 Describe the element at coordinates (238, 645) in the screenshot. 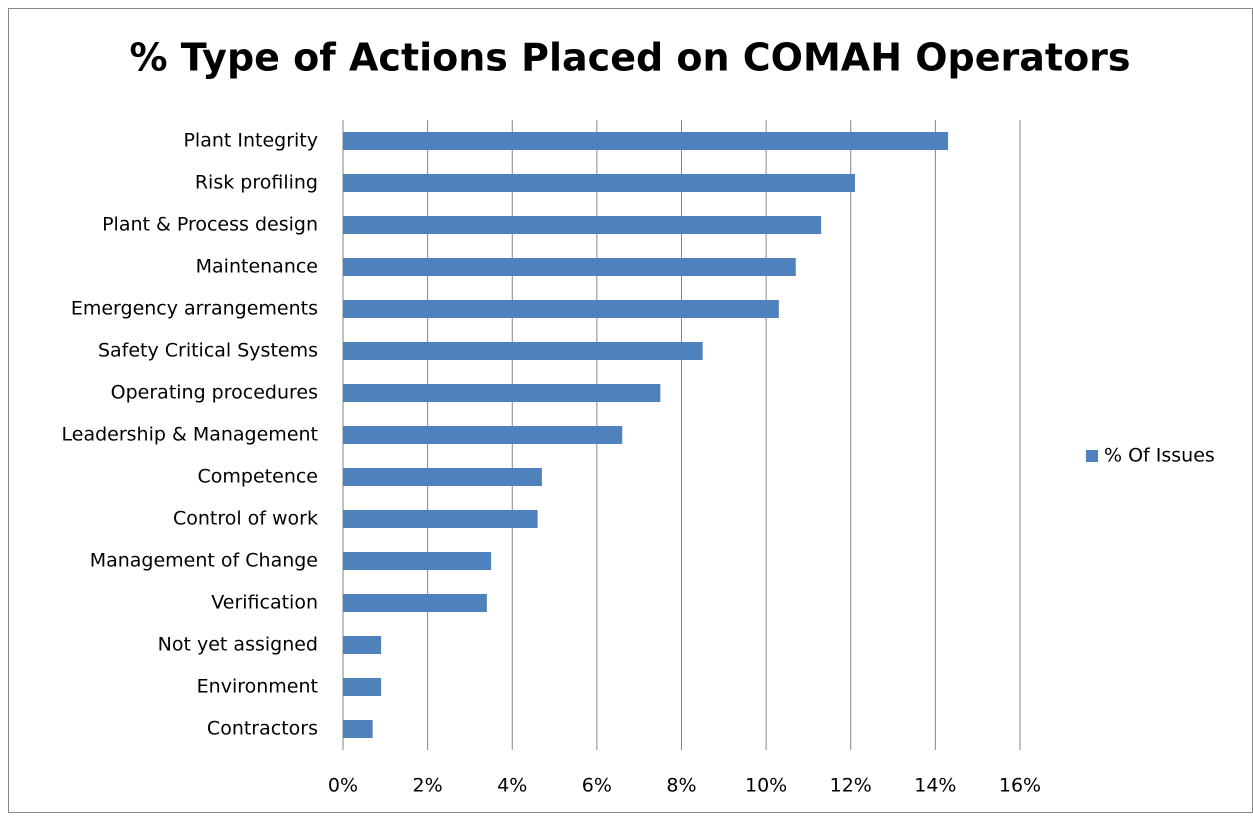

I see `y-tick-label: Not yet assigned` at that location.